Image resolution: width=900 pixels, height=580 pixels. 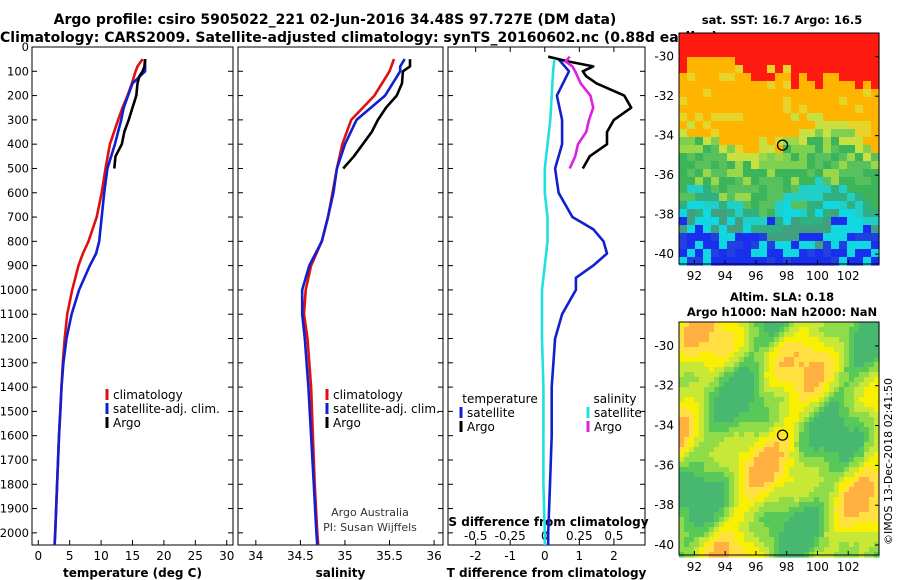 What do you see at coordinates (590, 112) in the screenshot?
I see `series-line-difference-argo` at bounding box center [590, 112].